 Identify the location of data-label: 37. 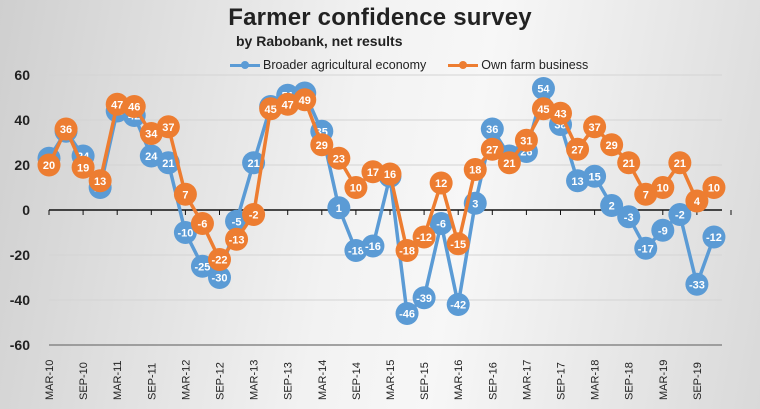
(594, 128).